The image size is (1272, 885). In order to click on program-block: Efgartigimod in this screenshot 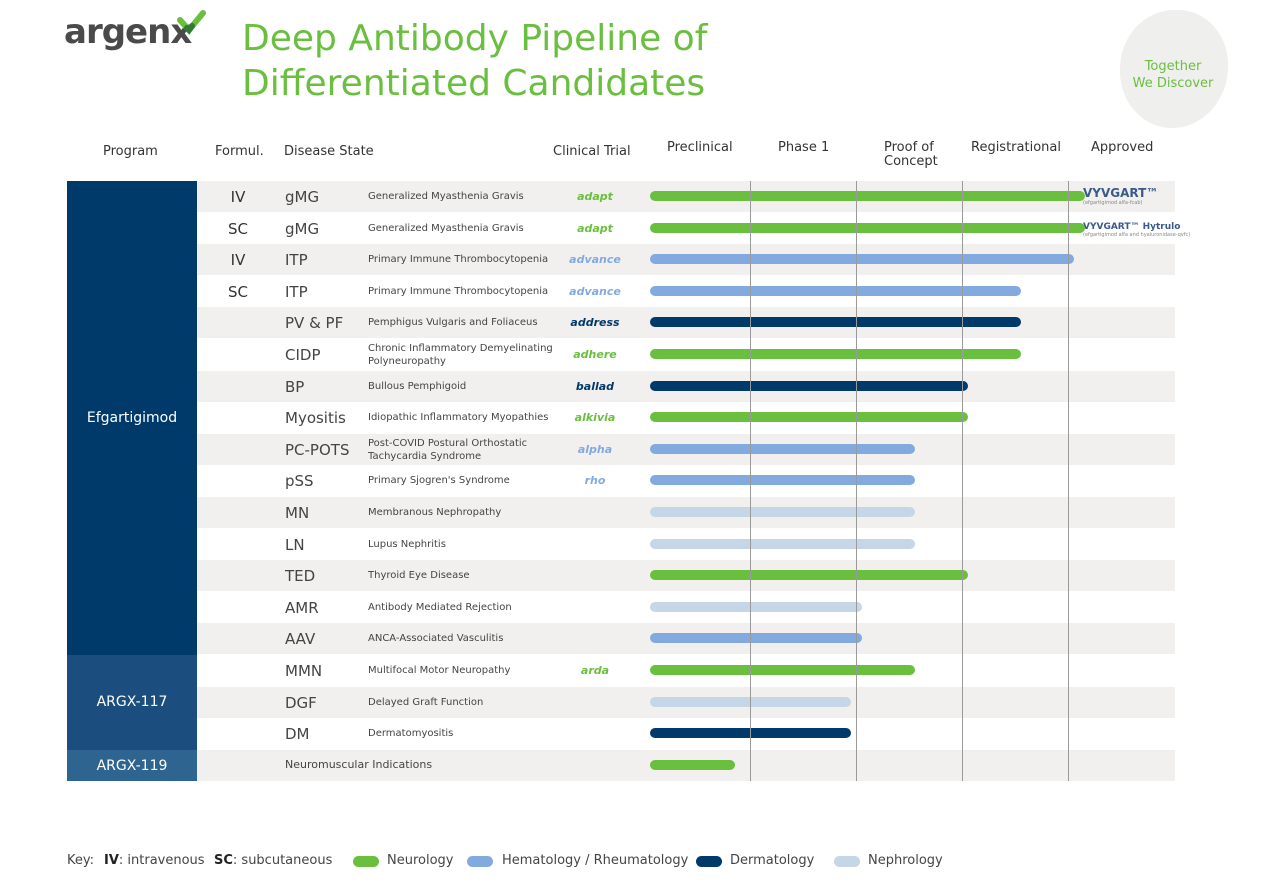, I will do `click(132, 418)`.